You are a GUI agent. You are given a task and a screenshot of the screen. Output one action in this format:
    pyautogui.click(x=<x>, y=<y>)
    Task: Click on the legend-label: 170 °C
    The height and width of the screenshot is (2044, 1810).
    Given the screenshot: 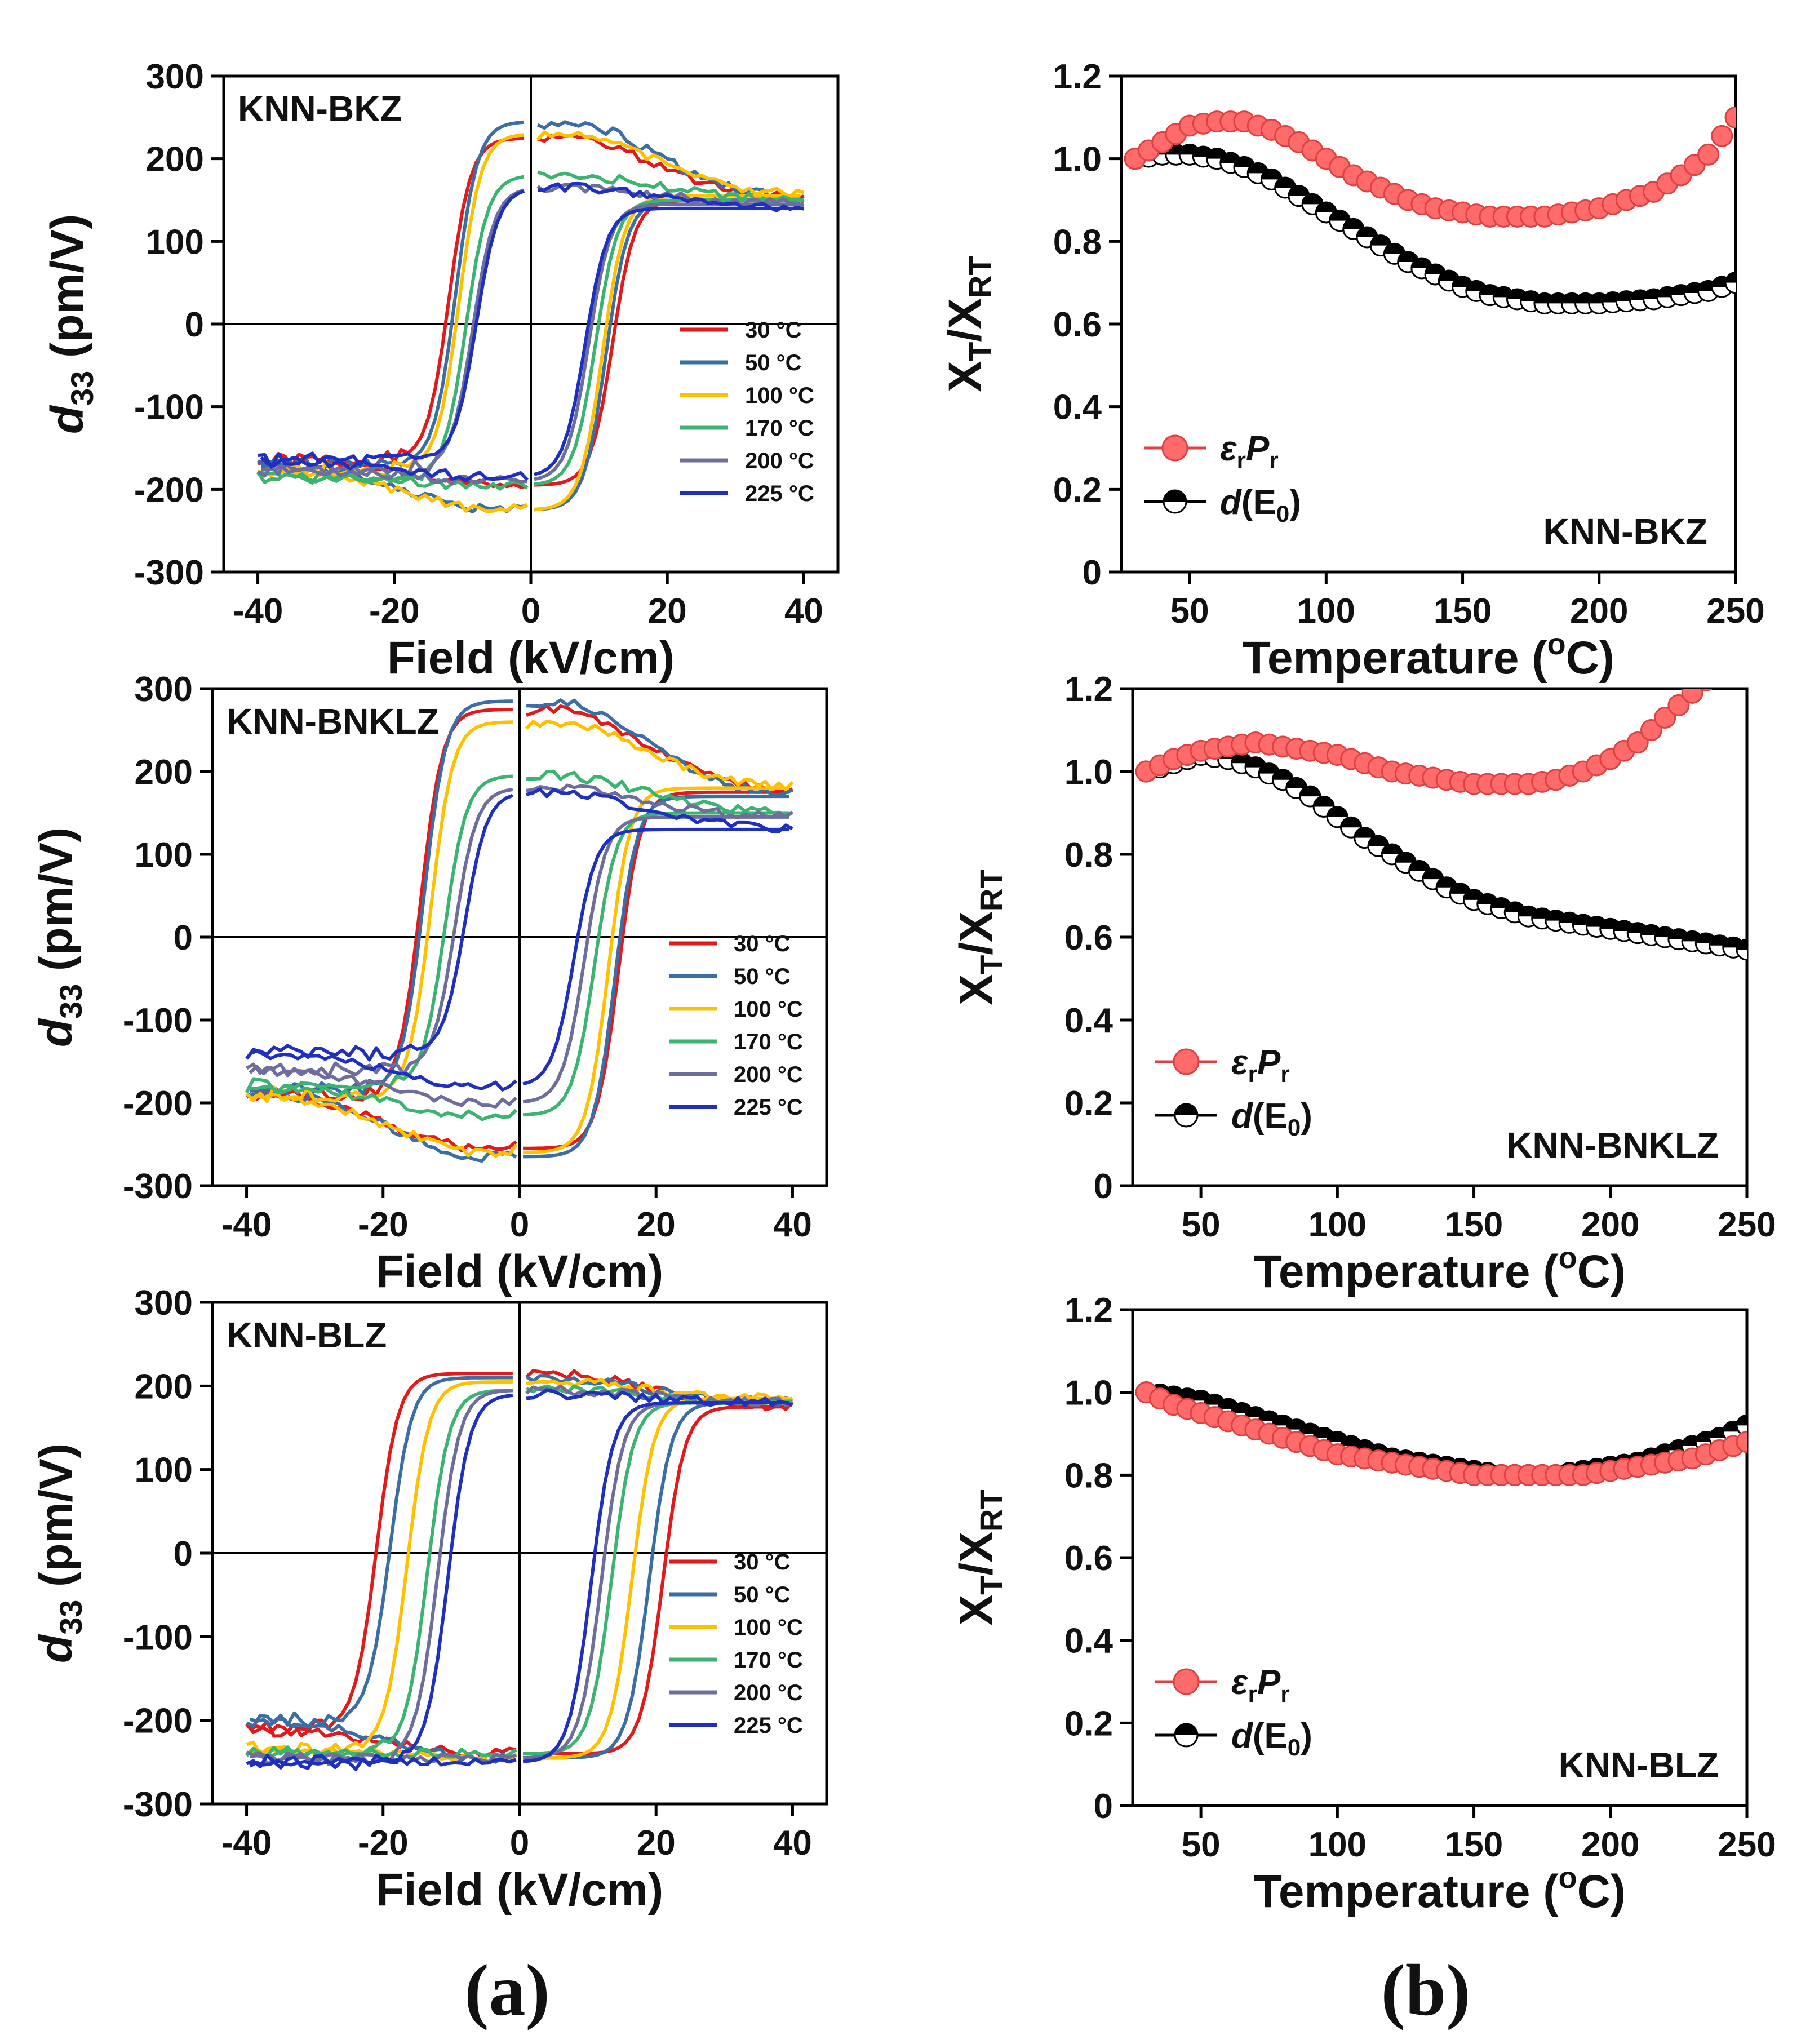 What is the action you would take?
    pyautogui.click(x=769, y=1042)
    